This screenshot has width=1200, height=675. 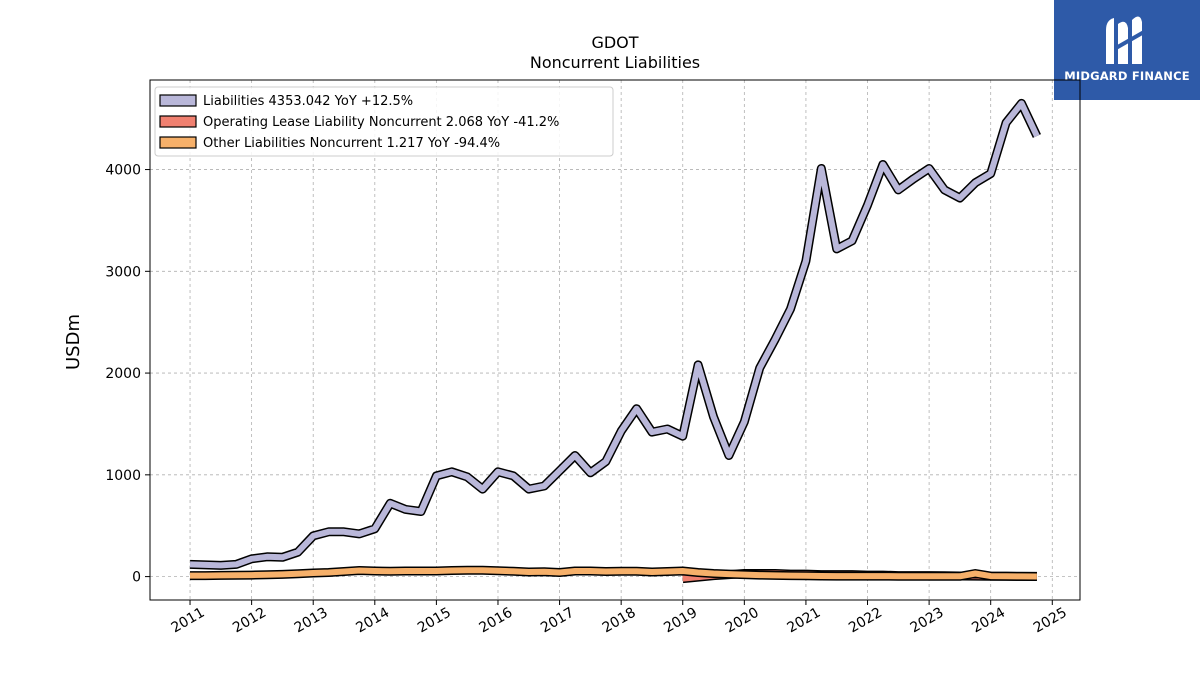 I want to click on legend-swatch-operating-lease-liability-noncurrent, so click(x=178, y=121).